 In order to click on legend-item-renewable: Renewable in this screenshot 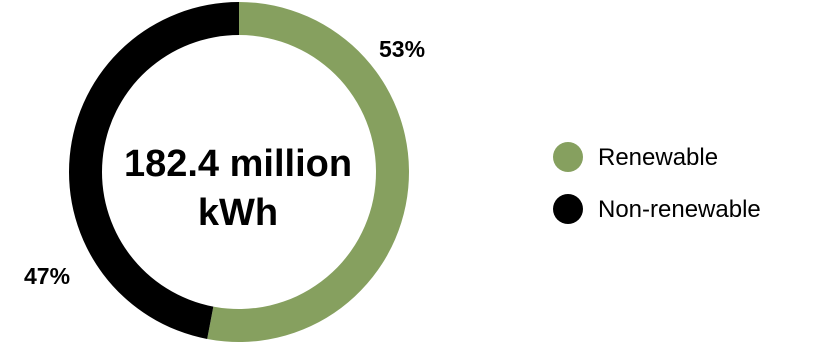, I will do `click(635, 157)`.